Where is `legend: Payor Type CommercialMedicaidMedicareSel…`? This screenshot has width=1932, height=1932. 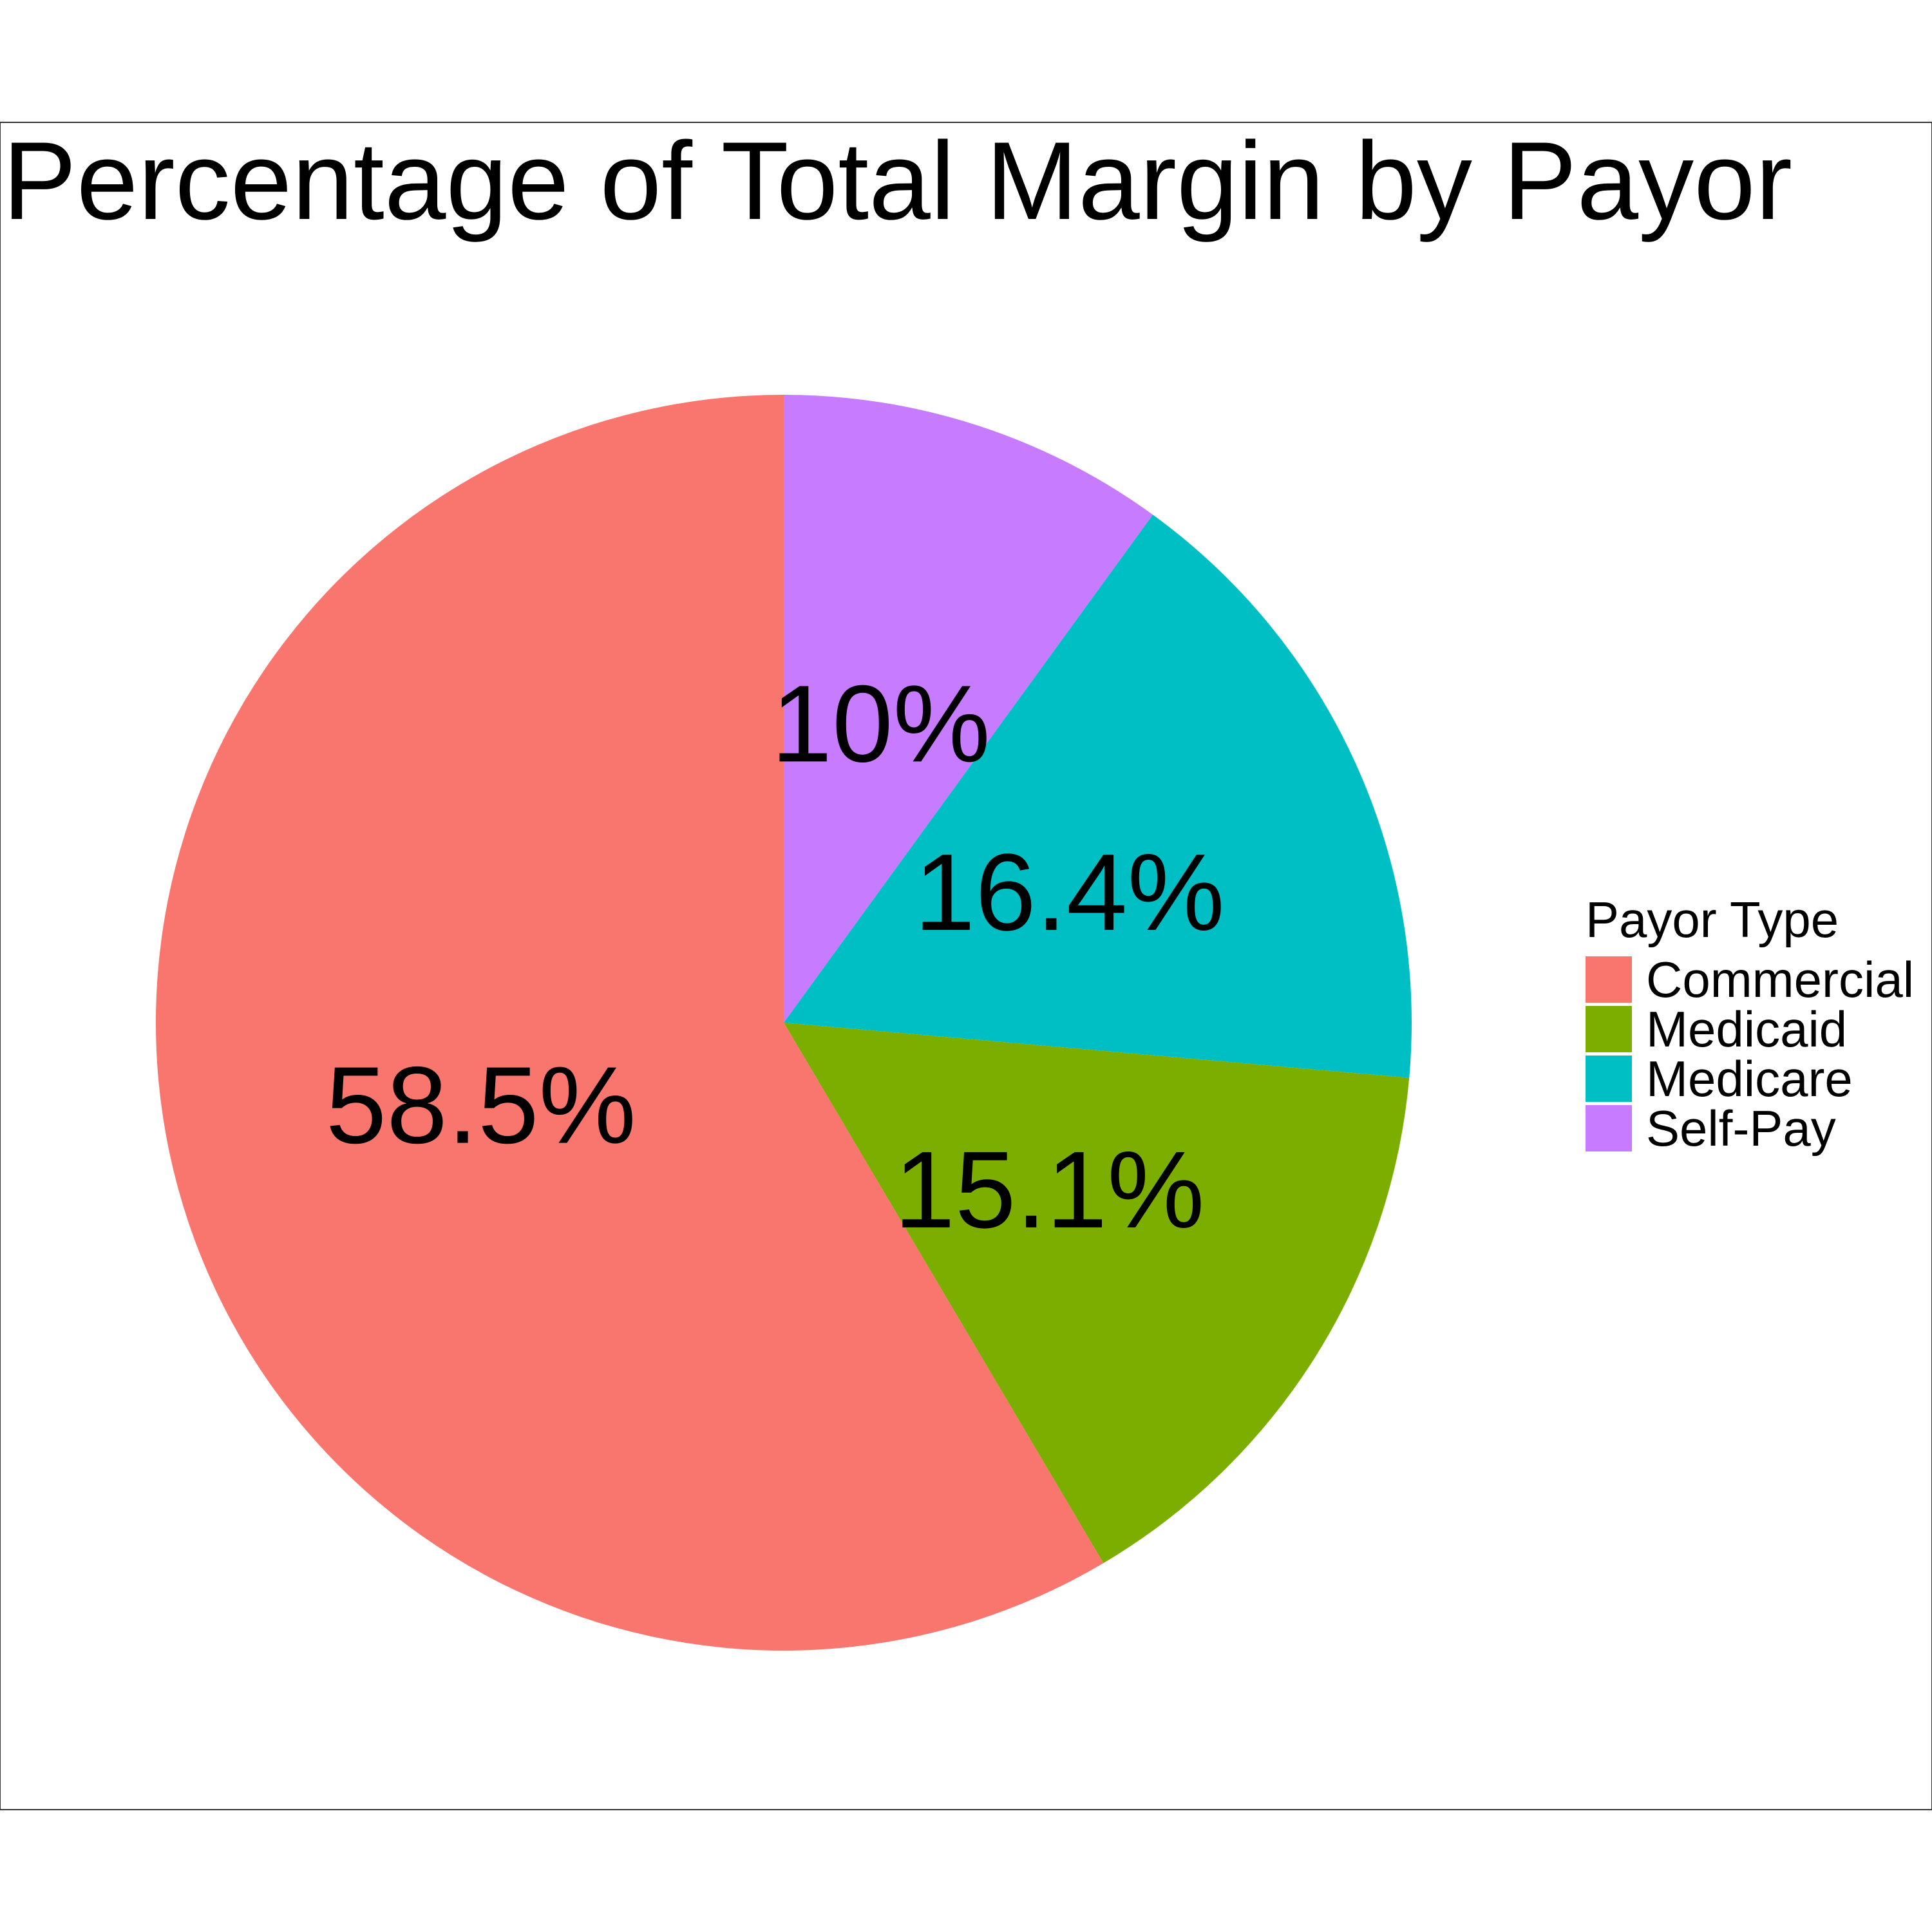
legend: Payor Type CommercialMedicaidMedicareSel… is located at coordinates (1750, 1024).